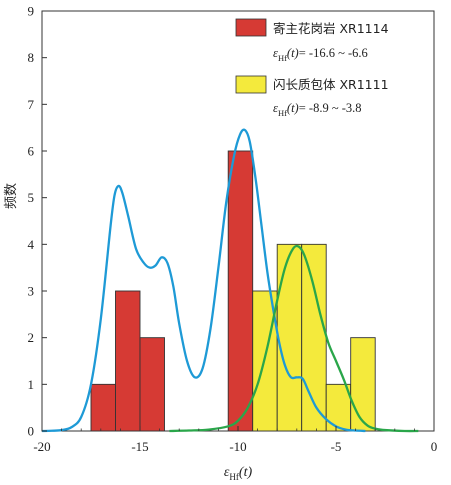 Image resolution: width=451 pixels, height=485 pixels. Describe the element at coordinates (434, 446) in the screenshot. I see `x-tick-label-0: 0` at that location.